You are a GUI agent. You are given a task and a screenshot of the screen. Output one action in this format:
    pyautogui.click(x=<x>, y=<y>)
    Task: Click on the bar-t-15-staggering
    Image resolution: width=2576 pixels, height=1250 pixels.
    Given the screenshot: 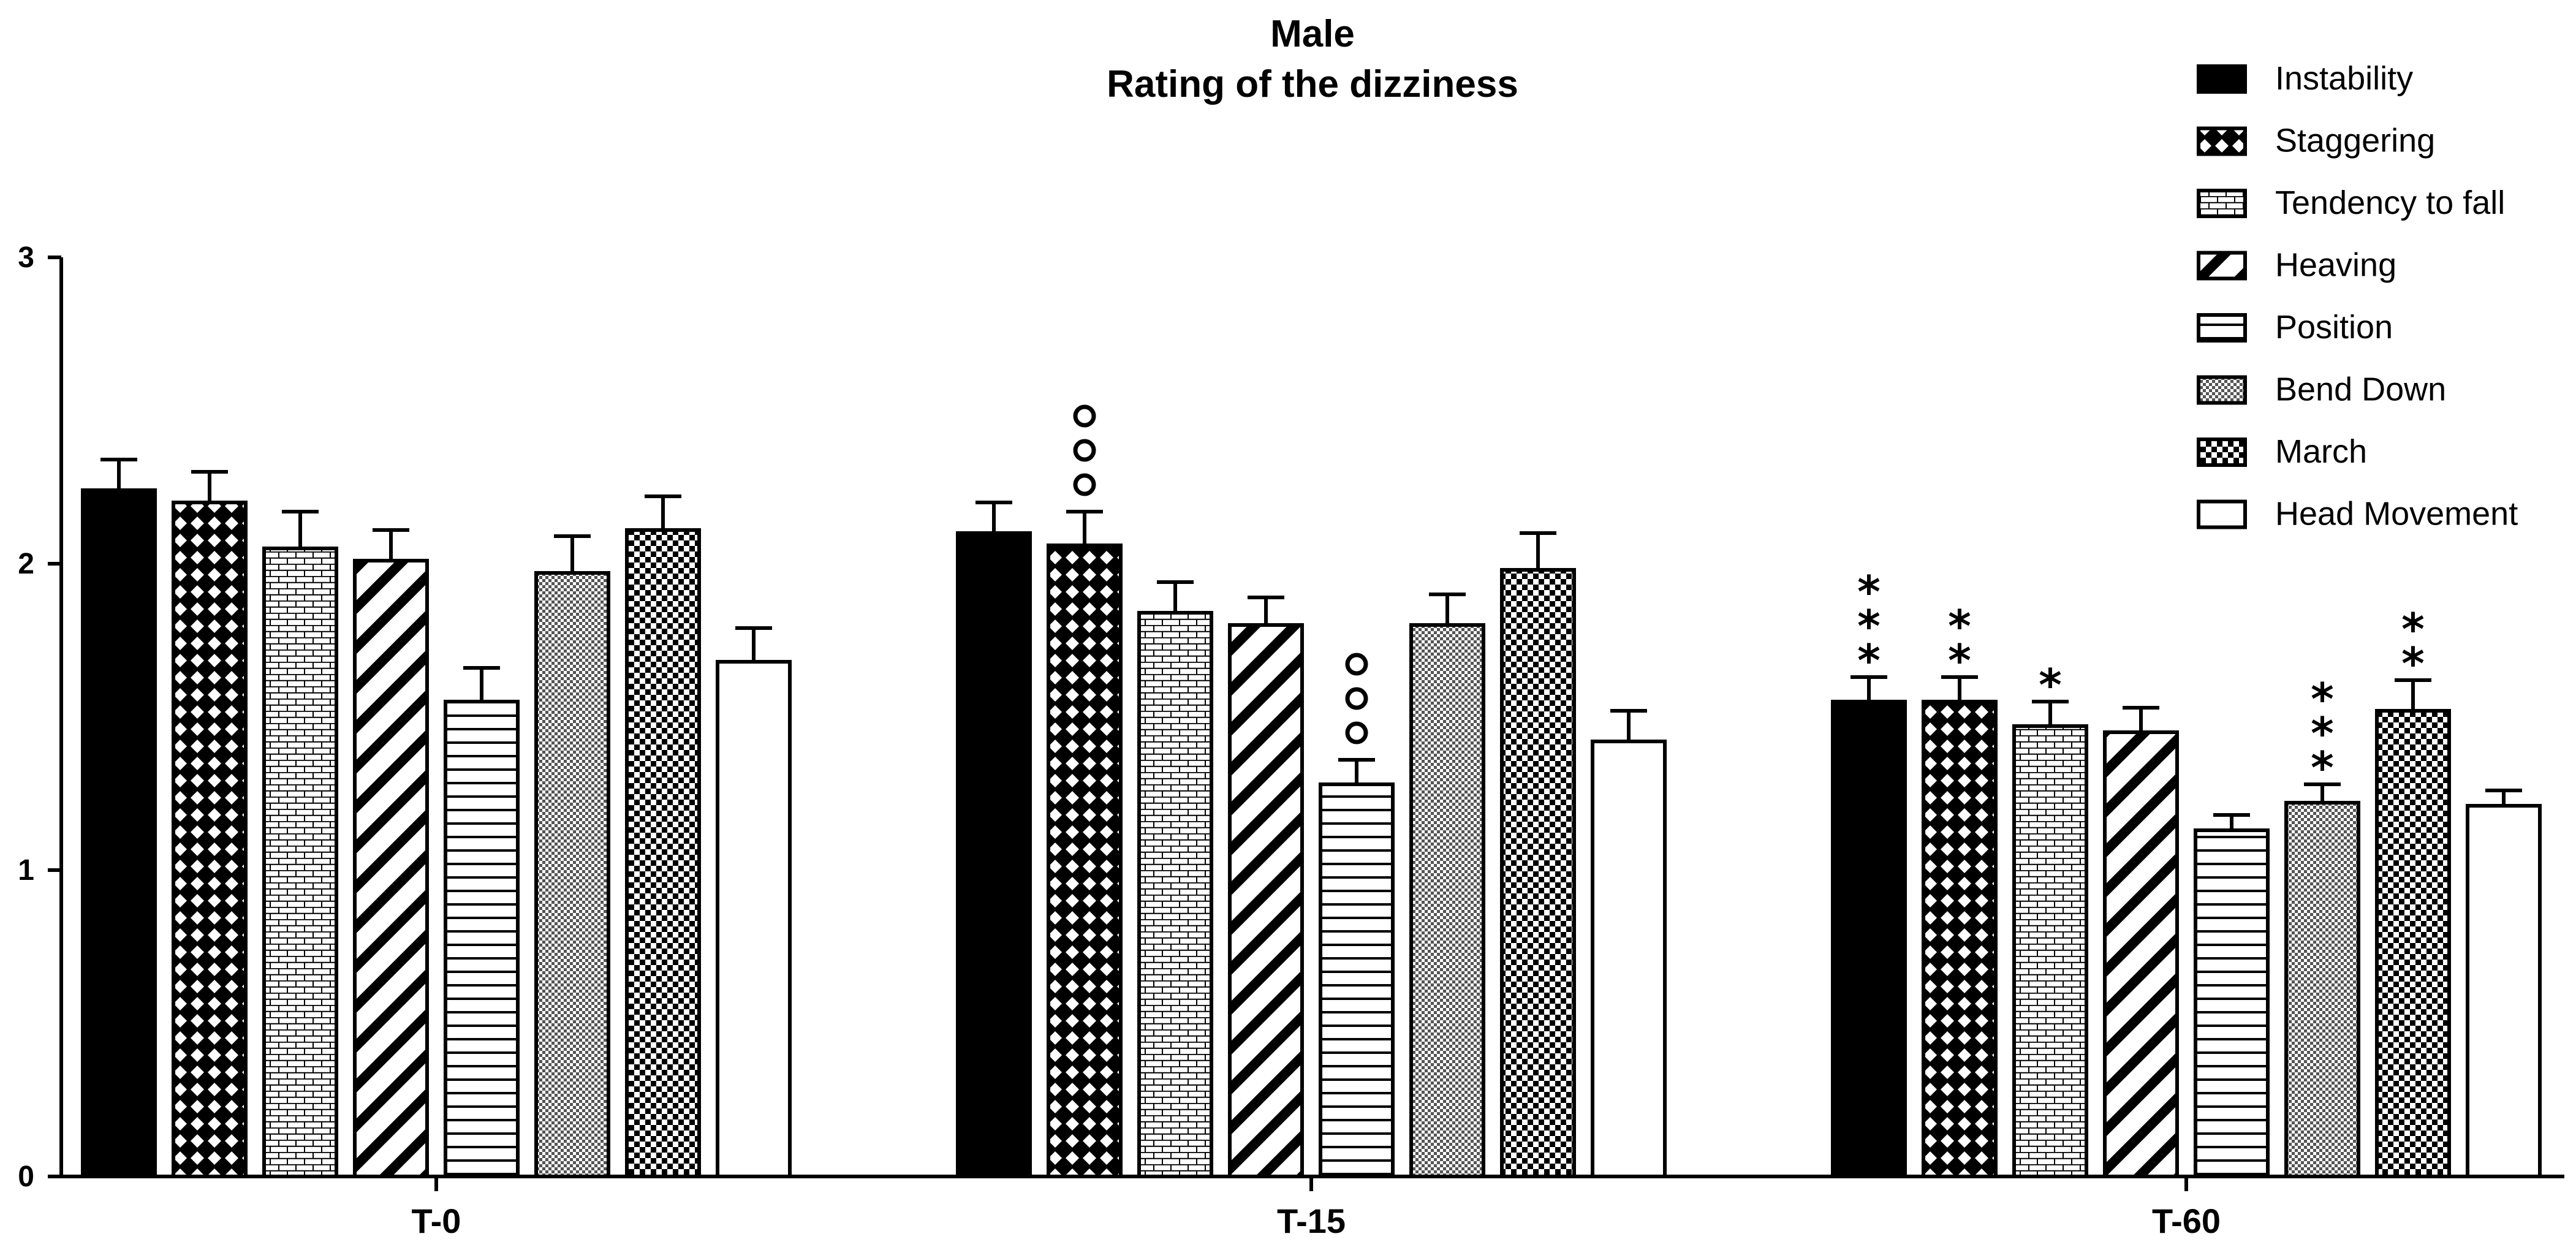 What is the action you would take?
    pyautogui.click(x=1085, y=861)
    